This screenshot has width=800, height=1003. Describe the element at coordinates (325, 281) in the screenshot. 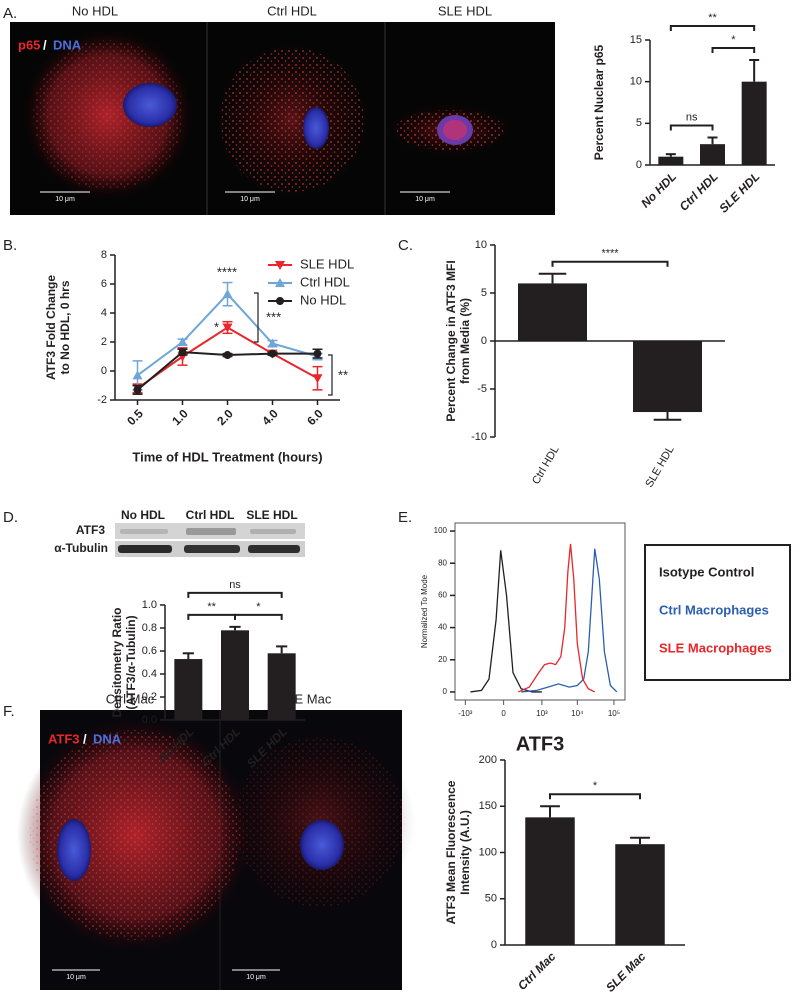

I see `legend-label: Ctrl HDL` at that location.